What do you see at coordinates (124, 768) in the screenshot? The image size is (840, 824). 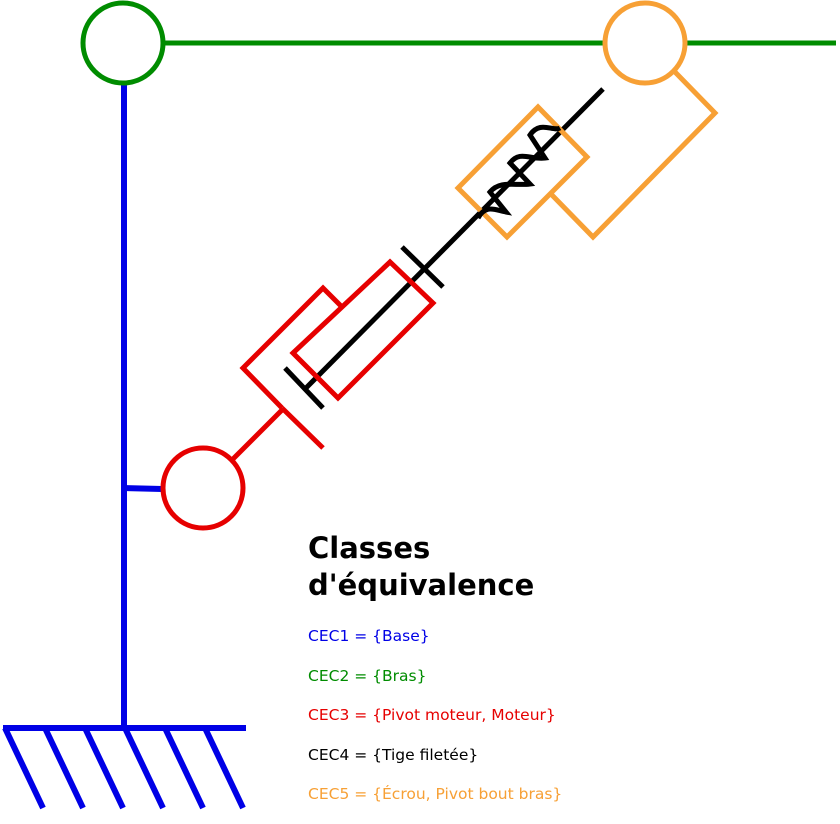 I see `ground-hatching` at bounding box center [124, 768].